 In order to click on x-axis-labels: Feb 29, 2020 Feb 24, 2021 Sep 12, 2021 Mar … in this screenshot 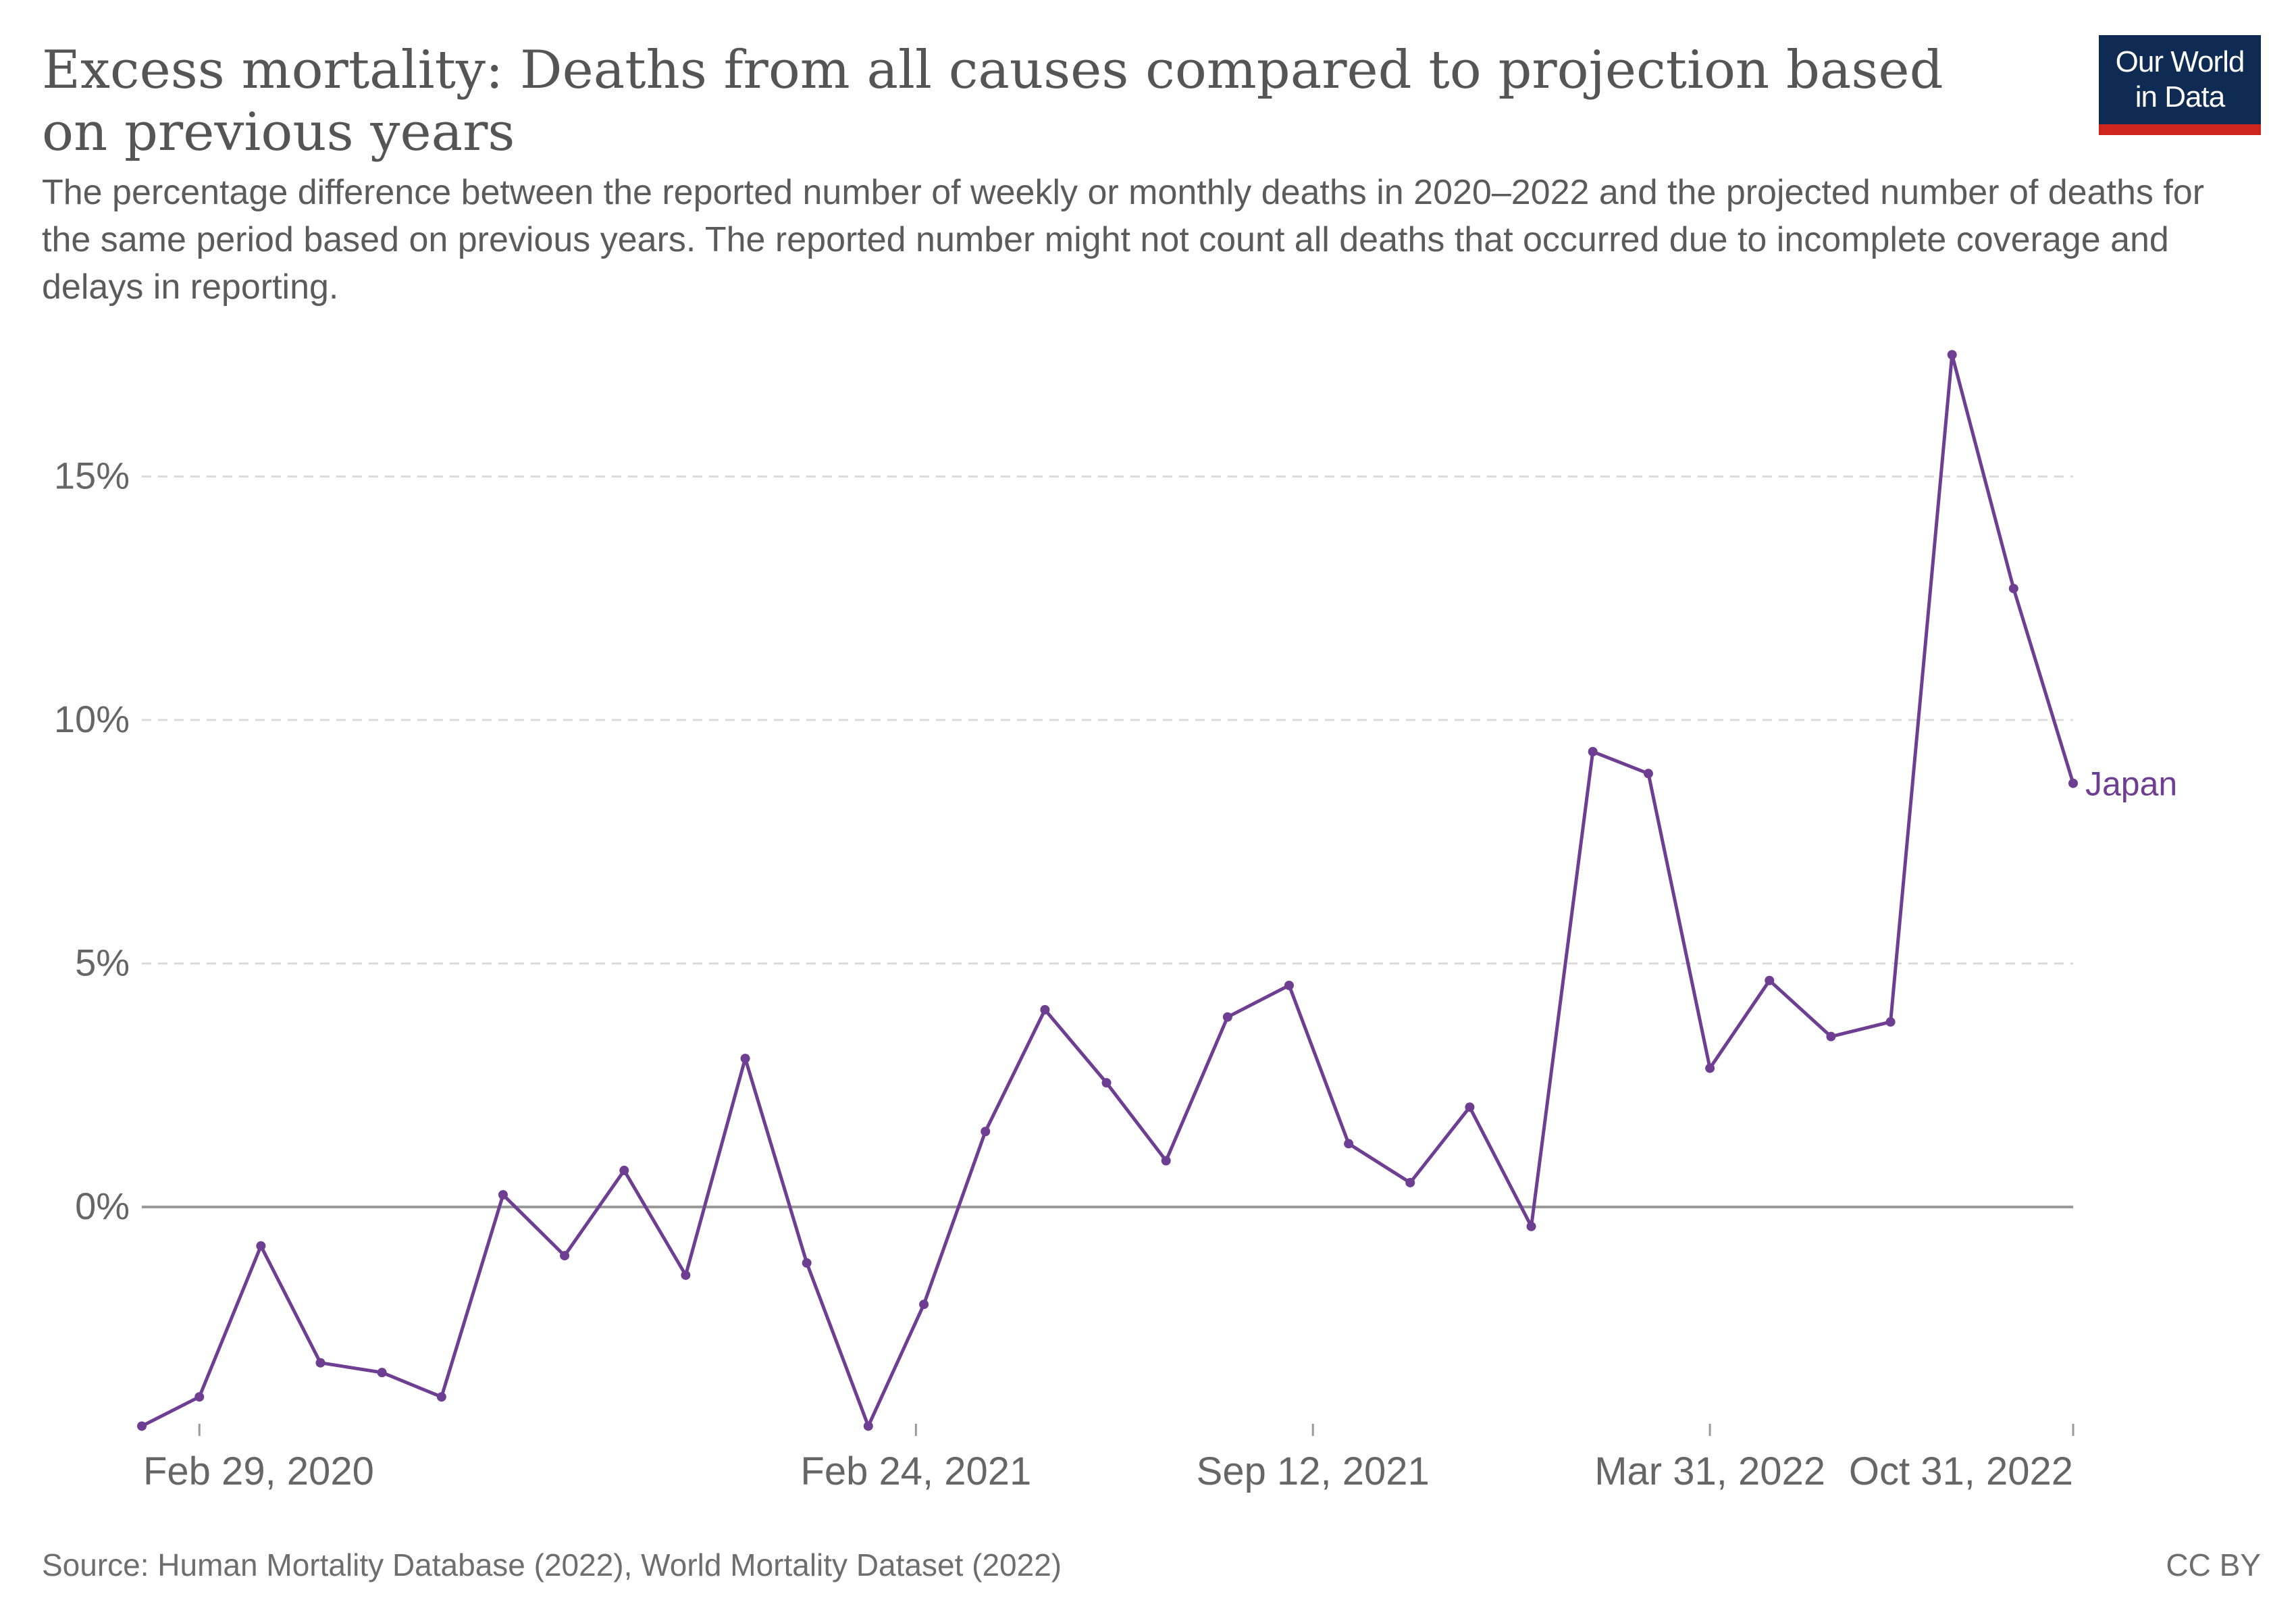, I will do `click(1108, 1471)`.